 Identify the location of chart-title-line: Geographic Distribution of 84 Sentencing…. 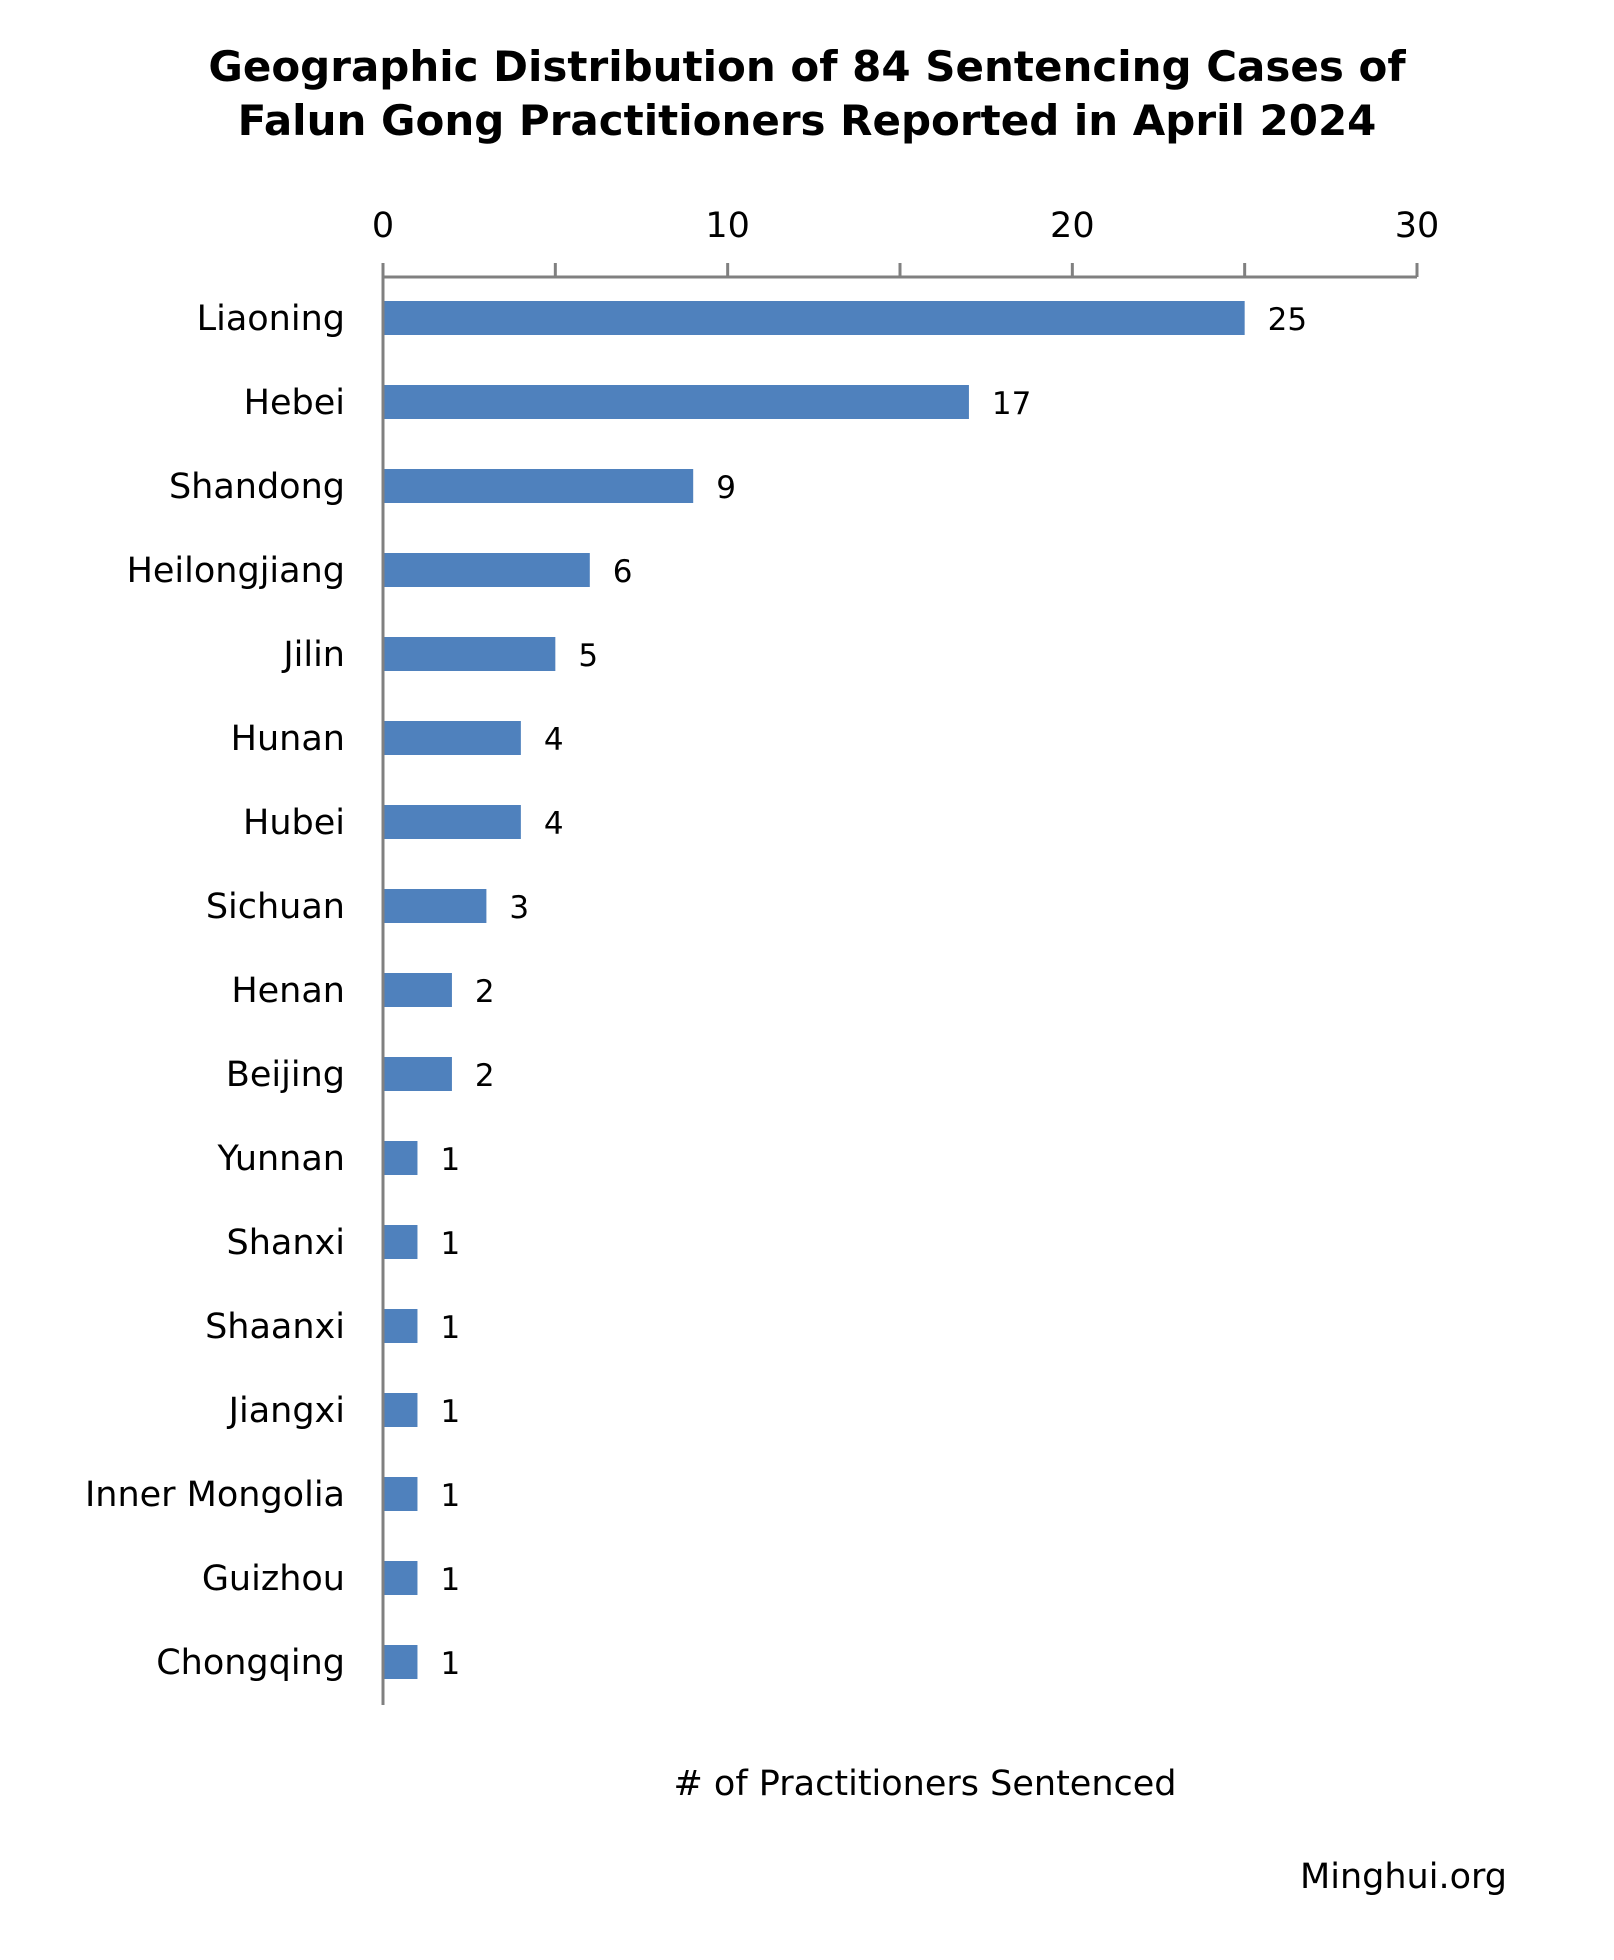
(807, 66).